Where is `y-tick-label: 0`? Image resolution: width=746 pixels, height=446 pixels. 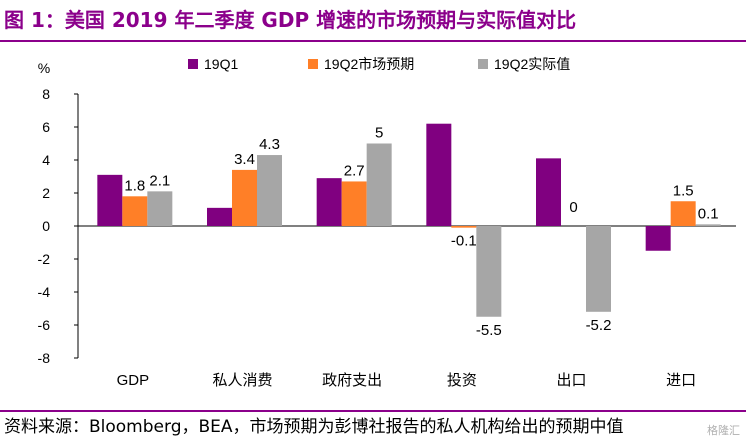 y-tick-label: 0 is located at coordinates (46, 226).